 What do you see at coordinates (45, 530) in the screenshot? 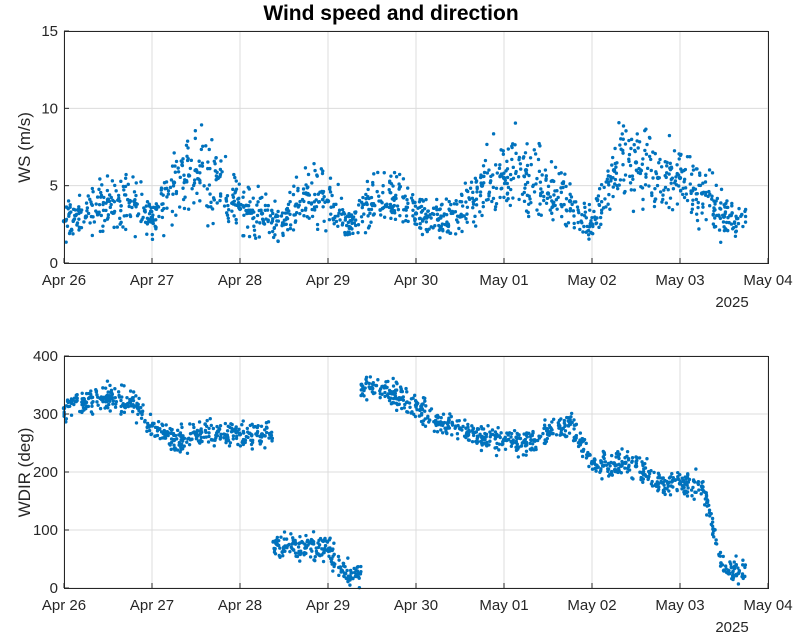
I see `y-tick-label: 100` at bounding box center [45, 530].